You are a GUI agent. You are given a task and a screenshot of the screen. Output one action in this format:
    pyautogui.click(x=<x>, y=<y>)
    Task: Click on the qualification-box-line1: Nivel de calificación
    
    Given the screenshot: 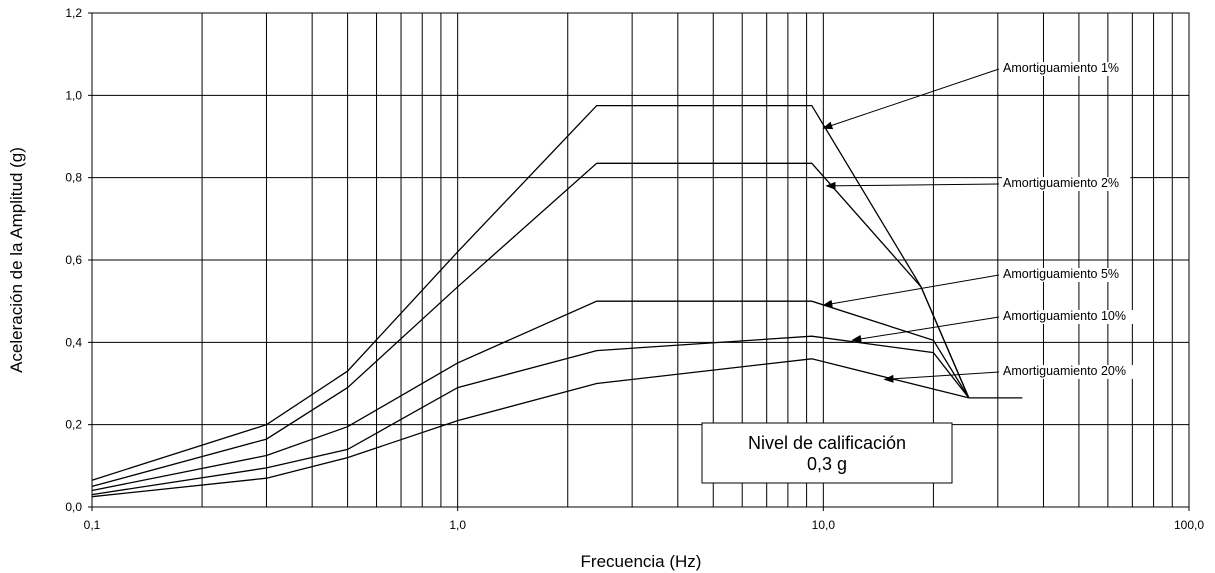 What is the action you would take?
    pyautogui.click(x=827, y=443)
    